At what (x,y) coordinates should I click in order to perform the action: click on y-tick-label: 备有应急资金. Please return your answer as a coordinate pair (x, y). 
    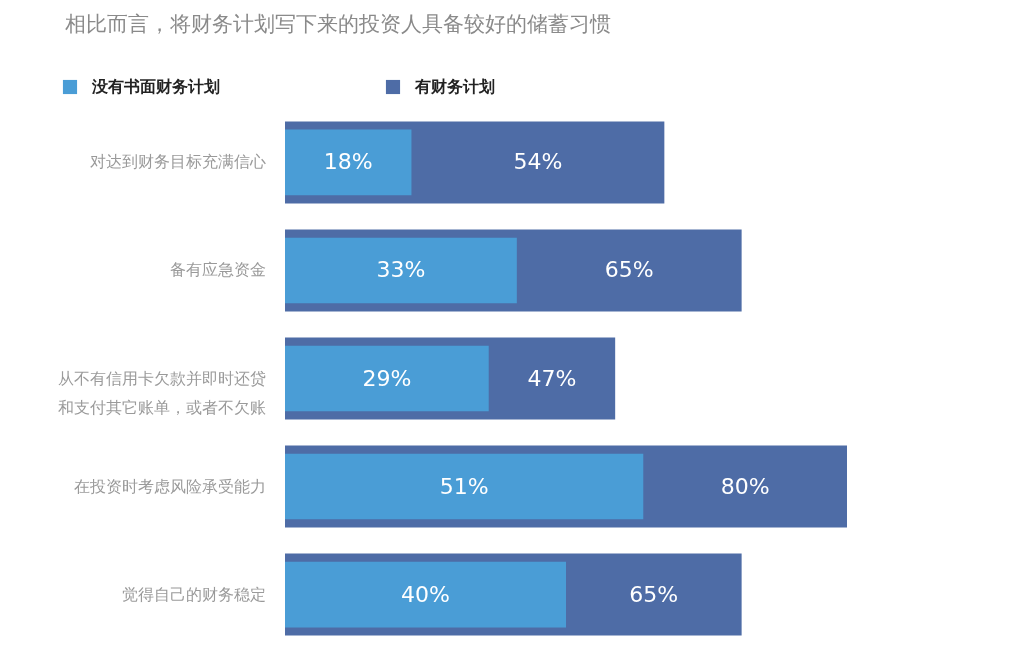
    Looking at the image, I should click on (217, 270).